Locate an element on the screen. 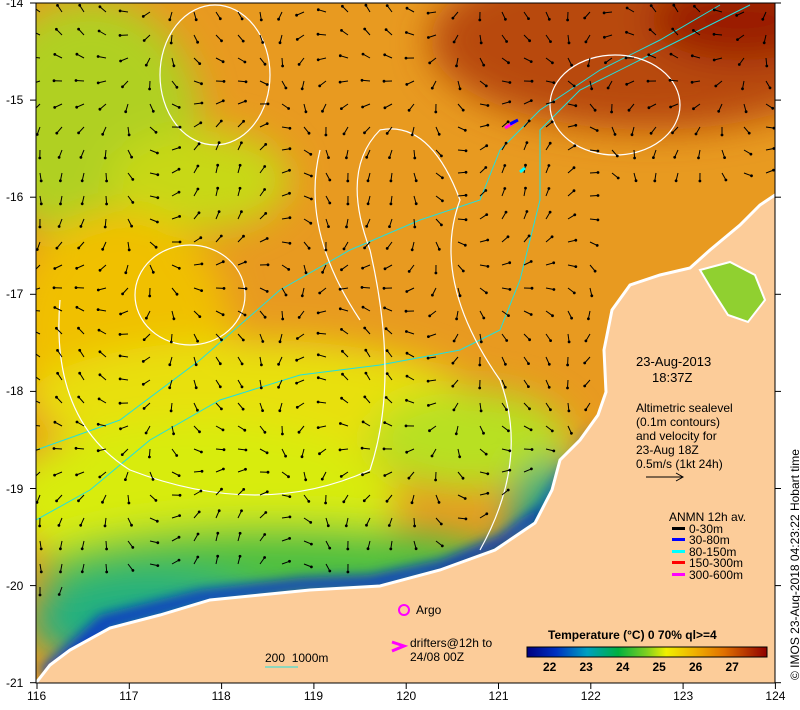  velocity-arrow is located at coordinates (38, 474).